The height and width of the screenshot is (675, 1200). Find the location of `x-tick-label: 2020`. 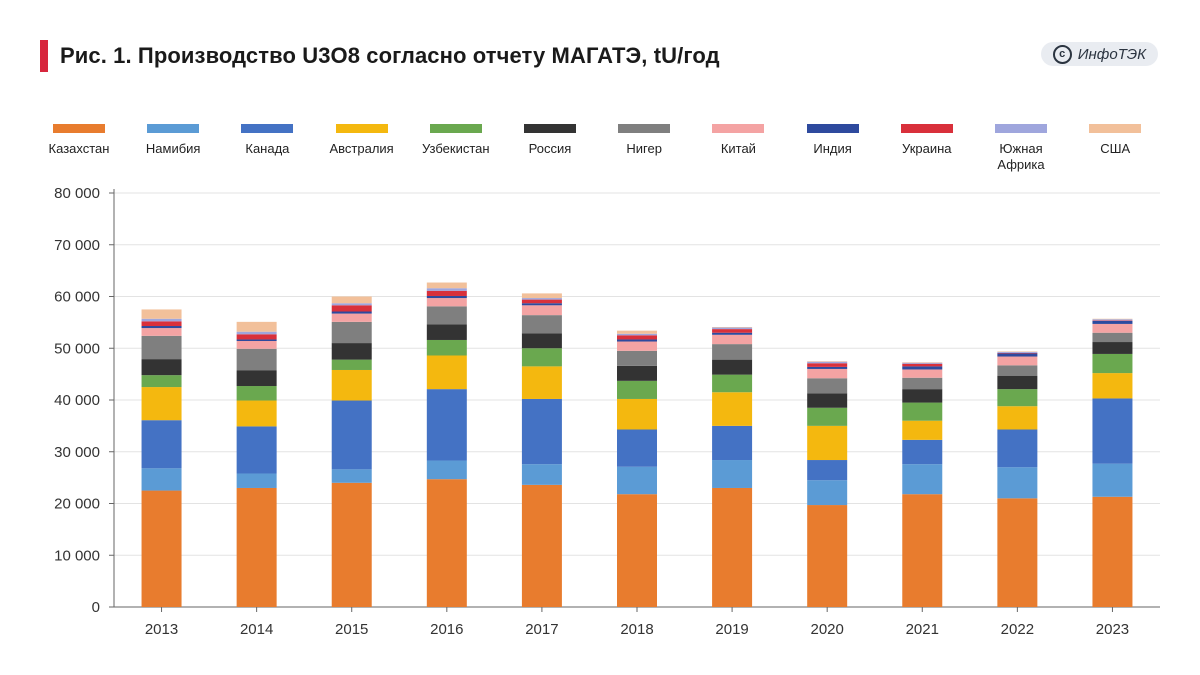

x-tick-label: 2020 is located at coordinates (826, 629).